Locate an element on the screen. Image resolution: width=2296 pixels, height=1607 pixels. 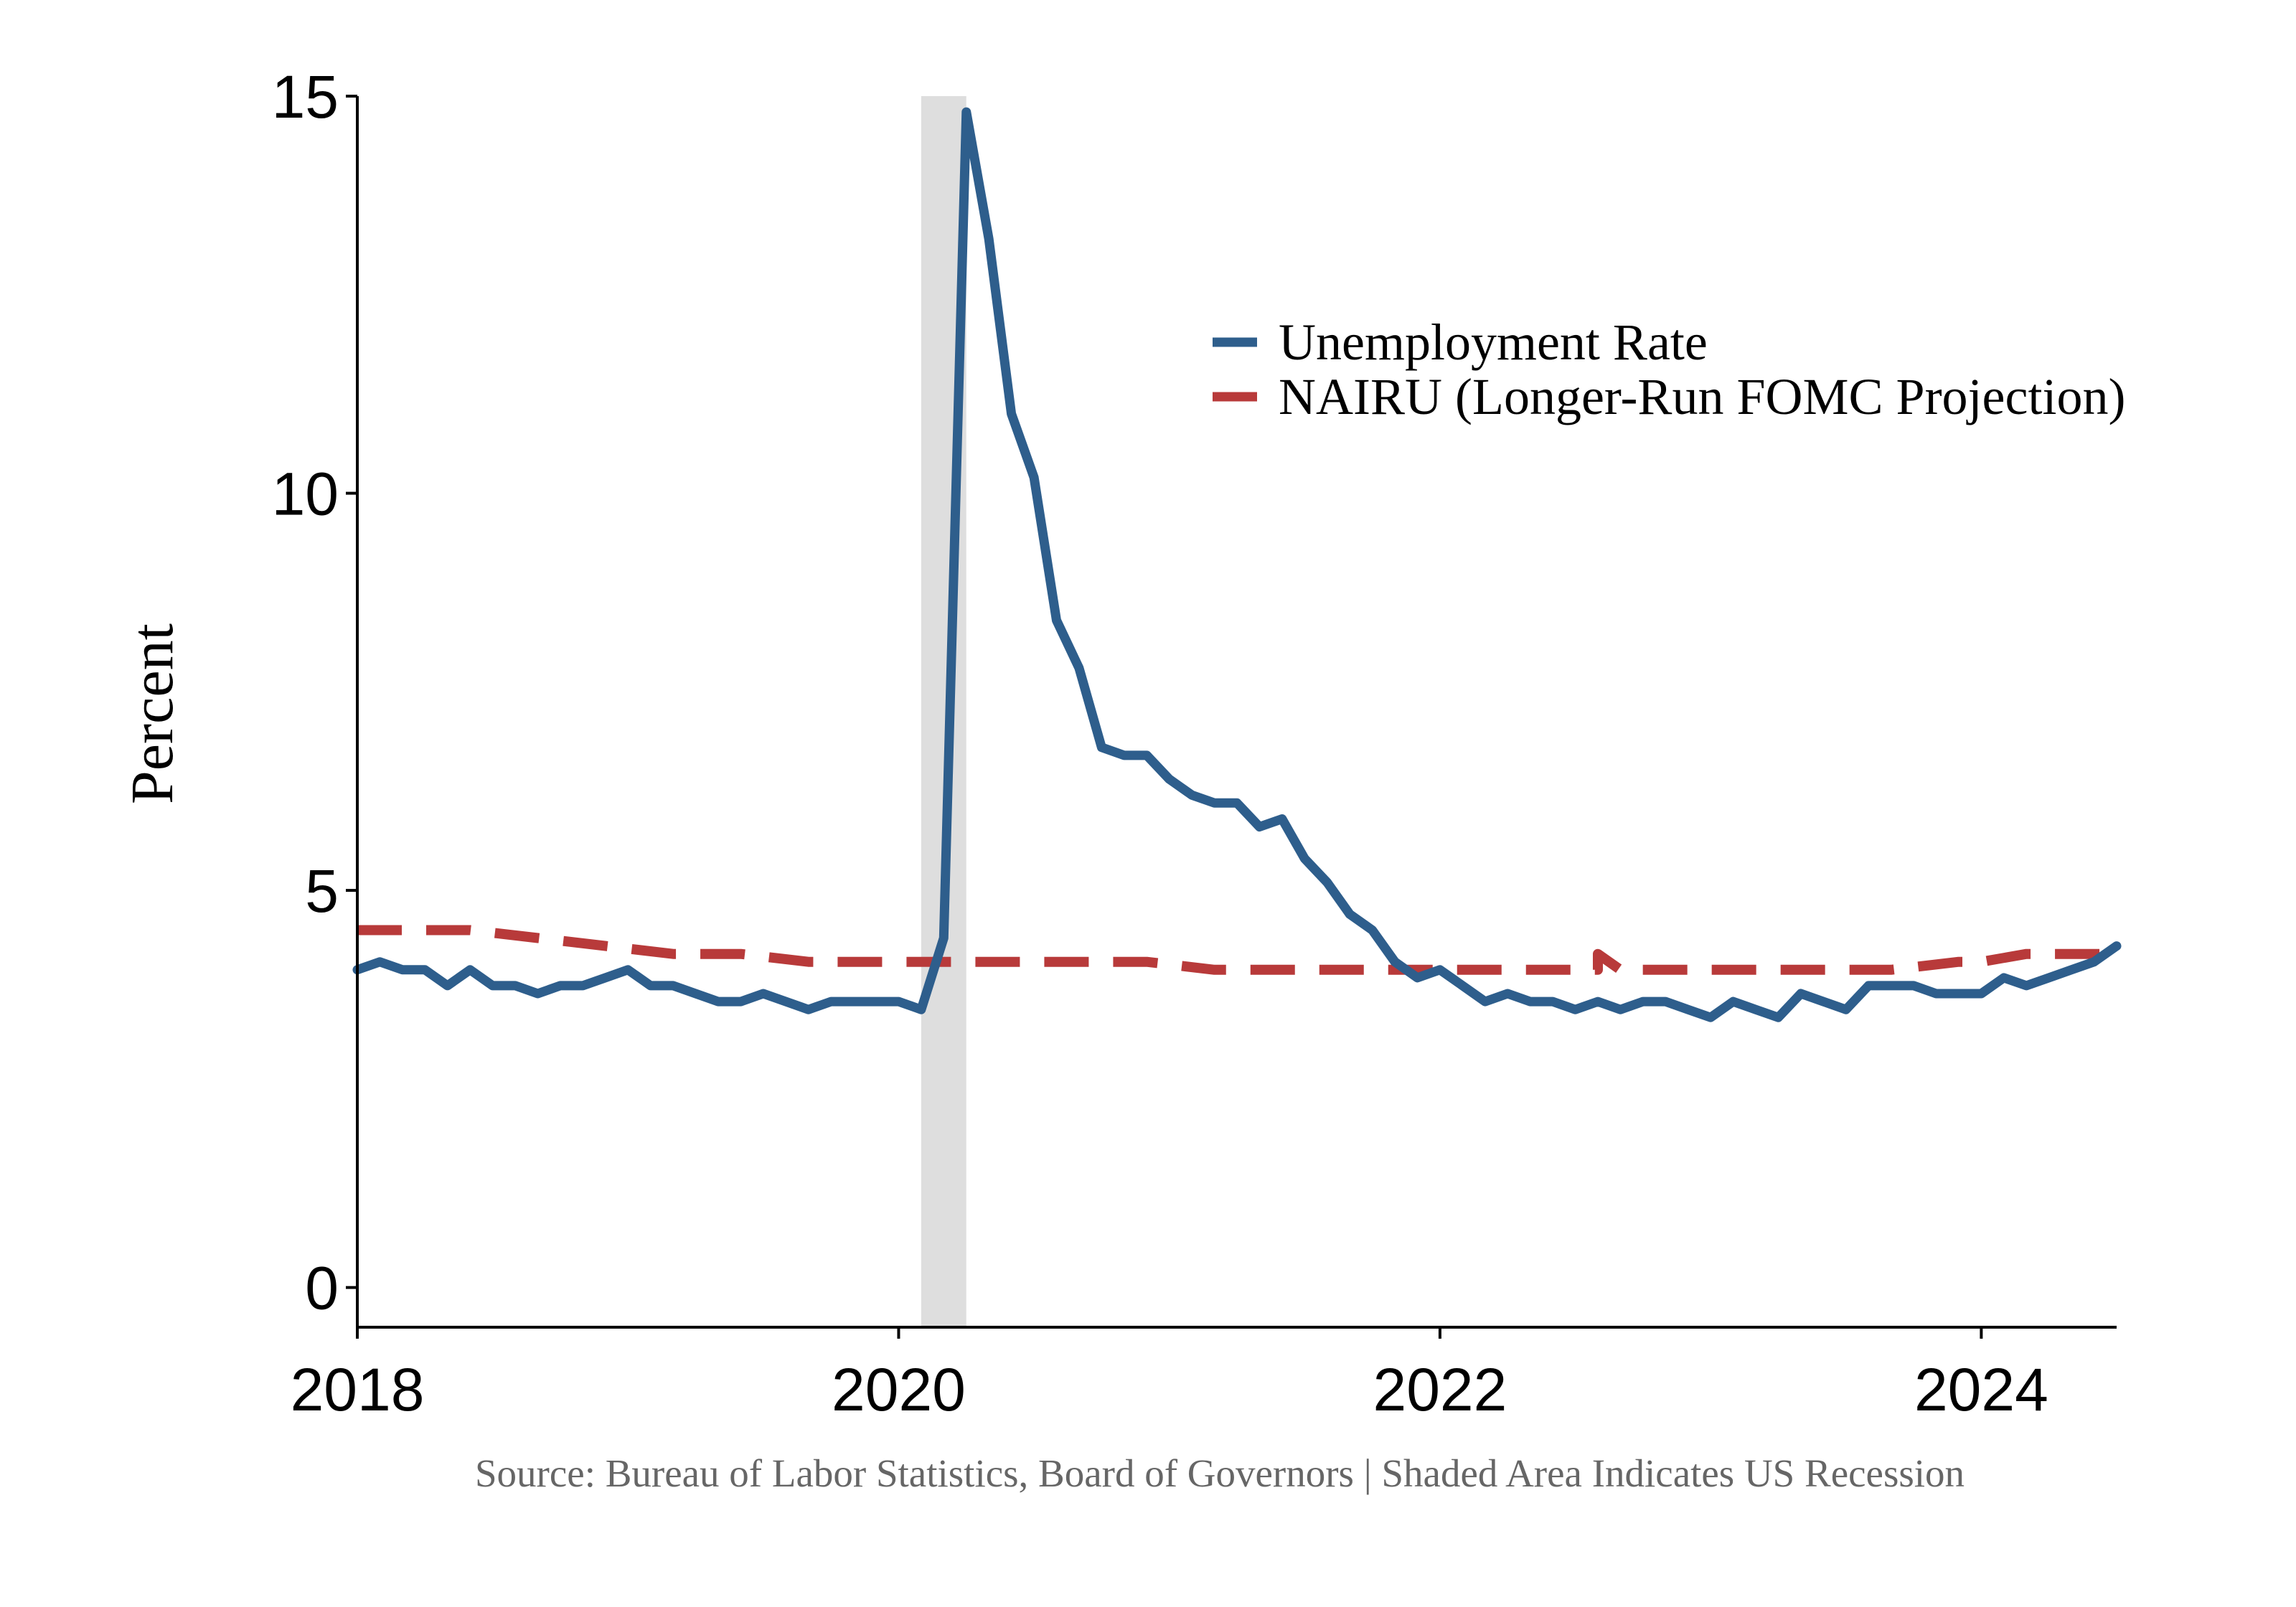
legend-label-nairu: NAIRU (Longer-Run FOMC Projection) is located at coordinates (1702, 396).